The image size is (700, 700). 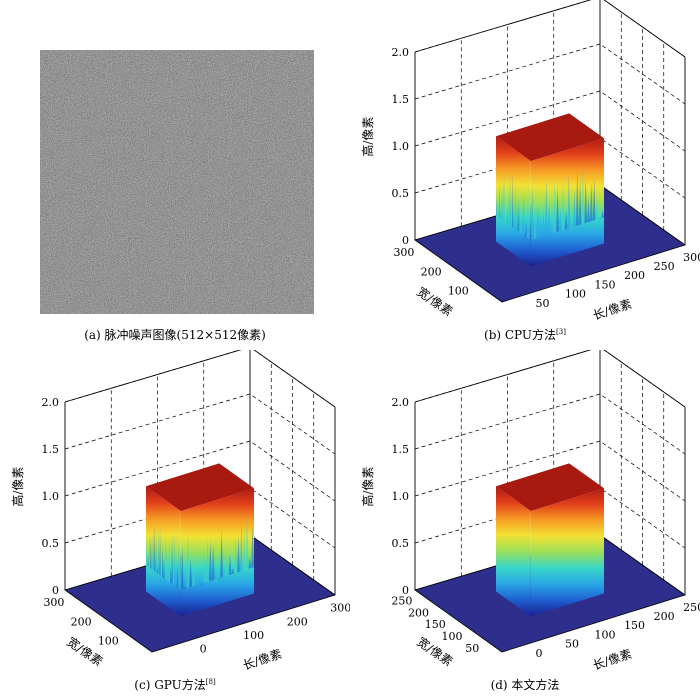 What do you see at coordinates (175, 335) in the screenshot?
I see `caption-a: (a) 脉冲噪声图像(512×512像素)` at bounding box center [175, 335].